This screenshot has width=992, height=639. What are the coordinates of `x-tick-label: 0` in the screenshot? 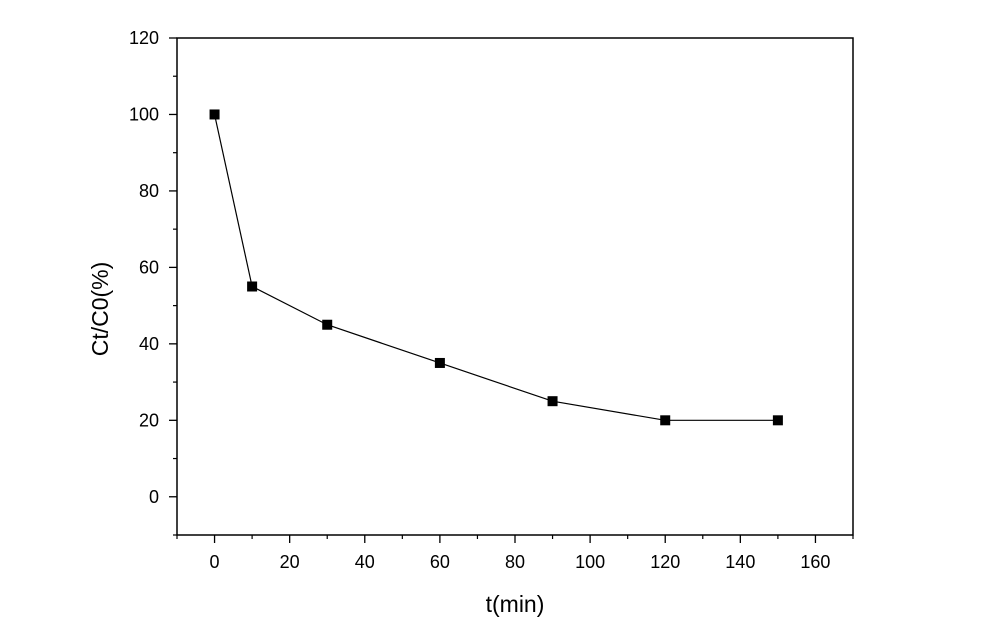 It's located at (215, 562).